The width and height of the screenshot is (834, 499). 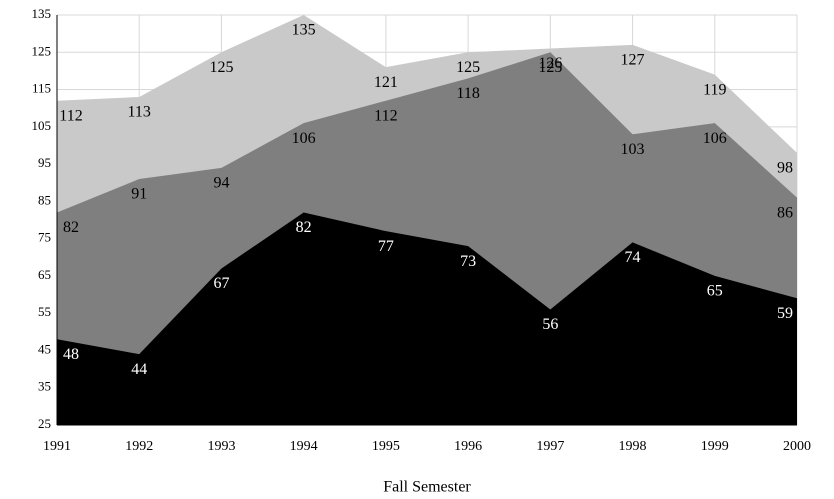 What do you see at coordinates (468, 446) in the screenshot?
I see `x-tick-label: 1996` at bounding box center [468, 446].